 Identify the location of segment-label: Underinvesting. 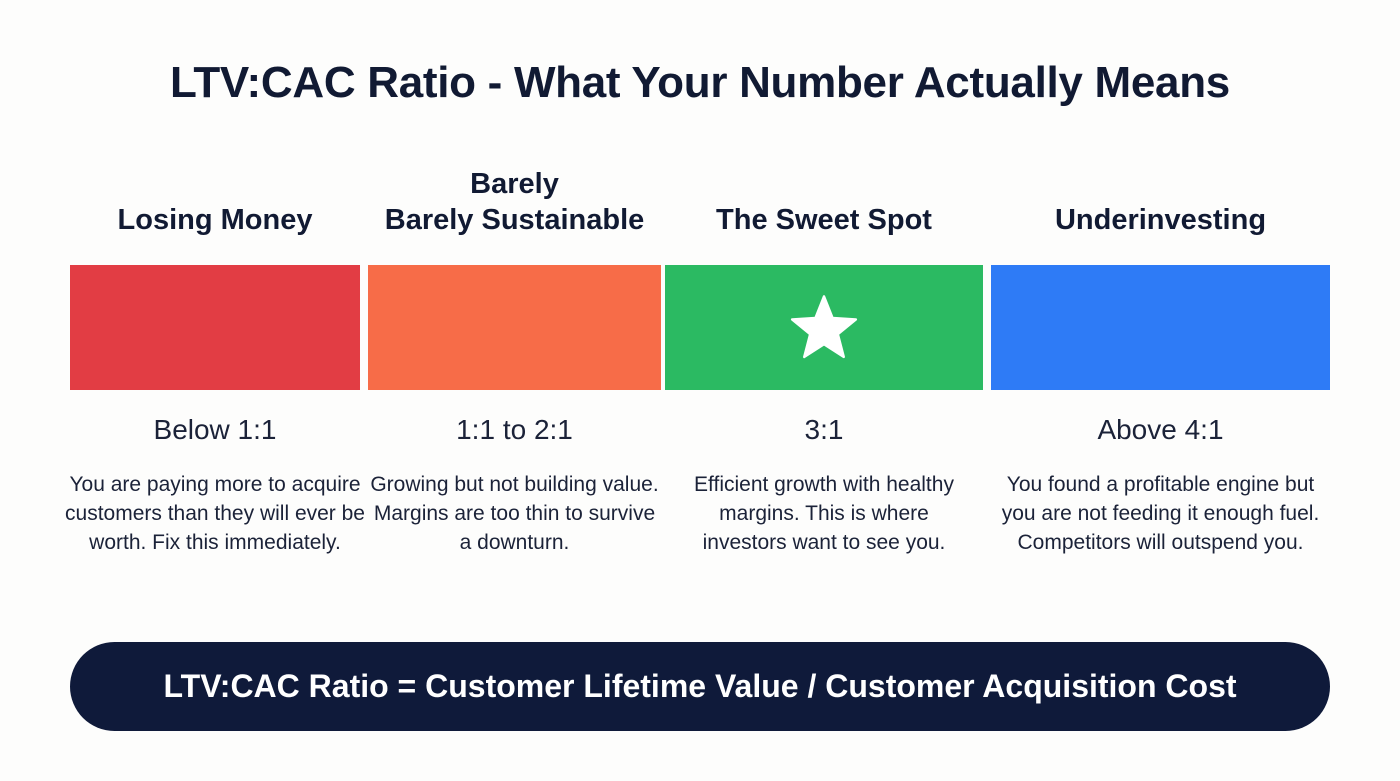
(1160, 220).